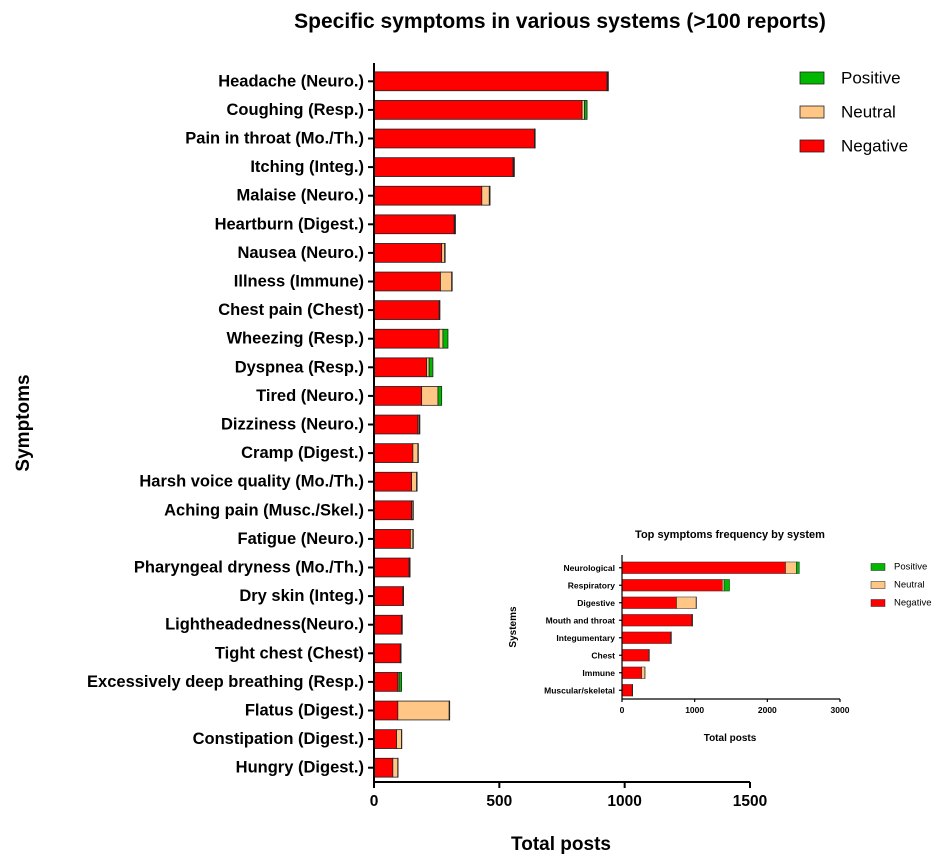 The height and width of the screenshot is (858, 948). Describe the element at coordinates (455, 224) in the screenshot. I see `main-bar-positive-heartburn-digest` at that location.